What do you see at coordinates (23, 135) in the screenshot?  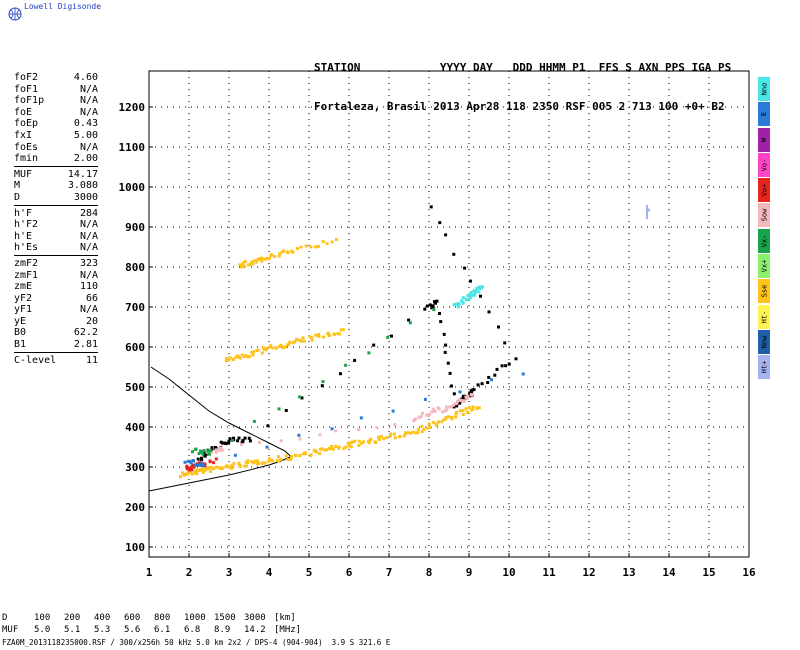 I see `param-label: fxI` at bounding box center [23, 135].